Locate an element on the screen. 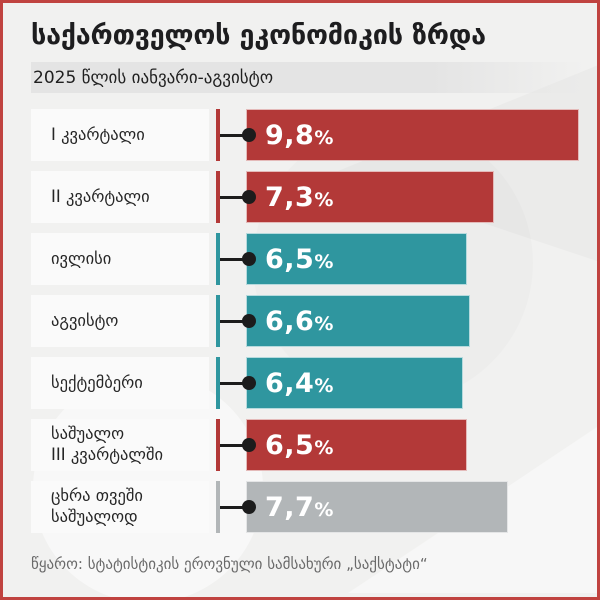 This screenshot has height=600, width=600. chart-row-q2: II კვარტალი 7,3% is located at coordinates (314, 197).